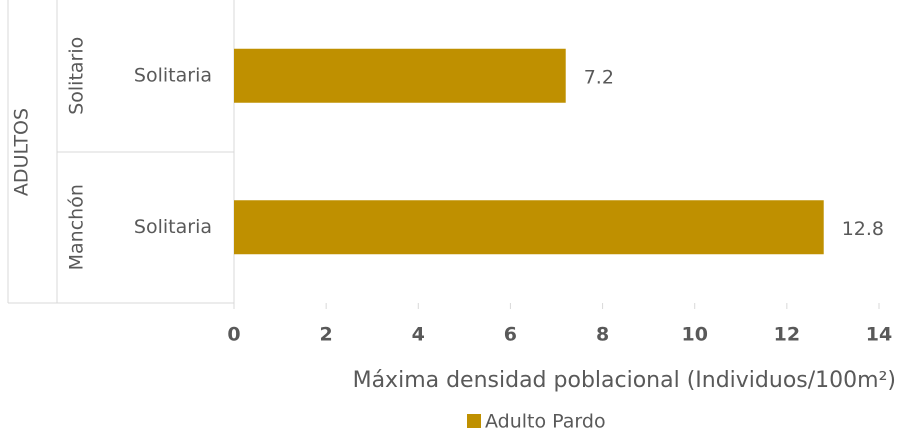 The height and width of the screenshot is (443, 908). I want to click on x-tick-label: 8, so click(602, 335).